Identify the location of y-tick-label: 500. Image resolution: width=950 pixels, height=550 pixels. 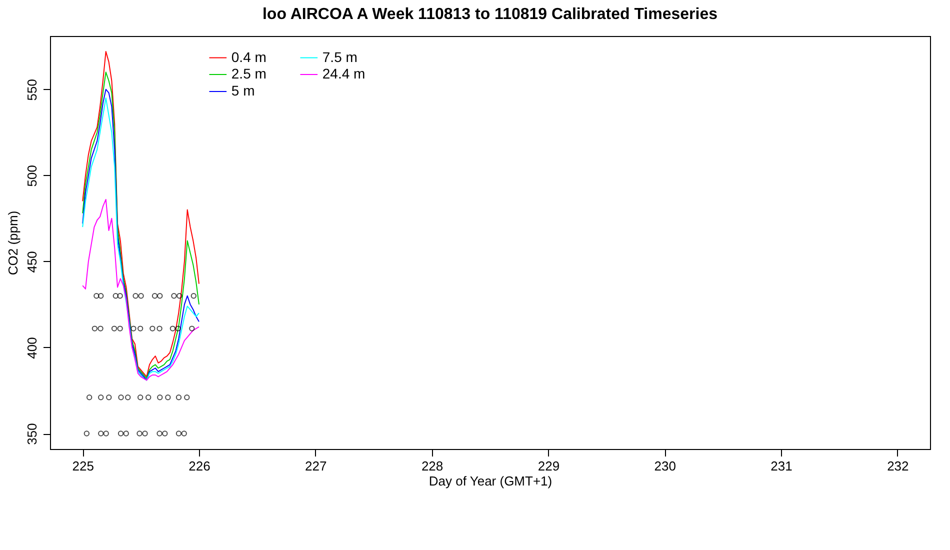
(32, 176).